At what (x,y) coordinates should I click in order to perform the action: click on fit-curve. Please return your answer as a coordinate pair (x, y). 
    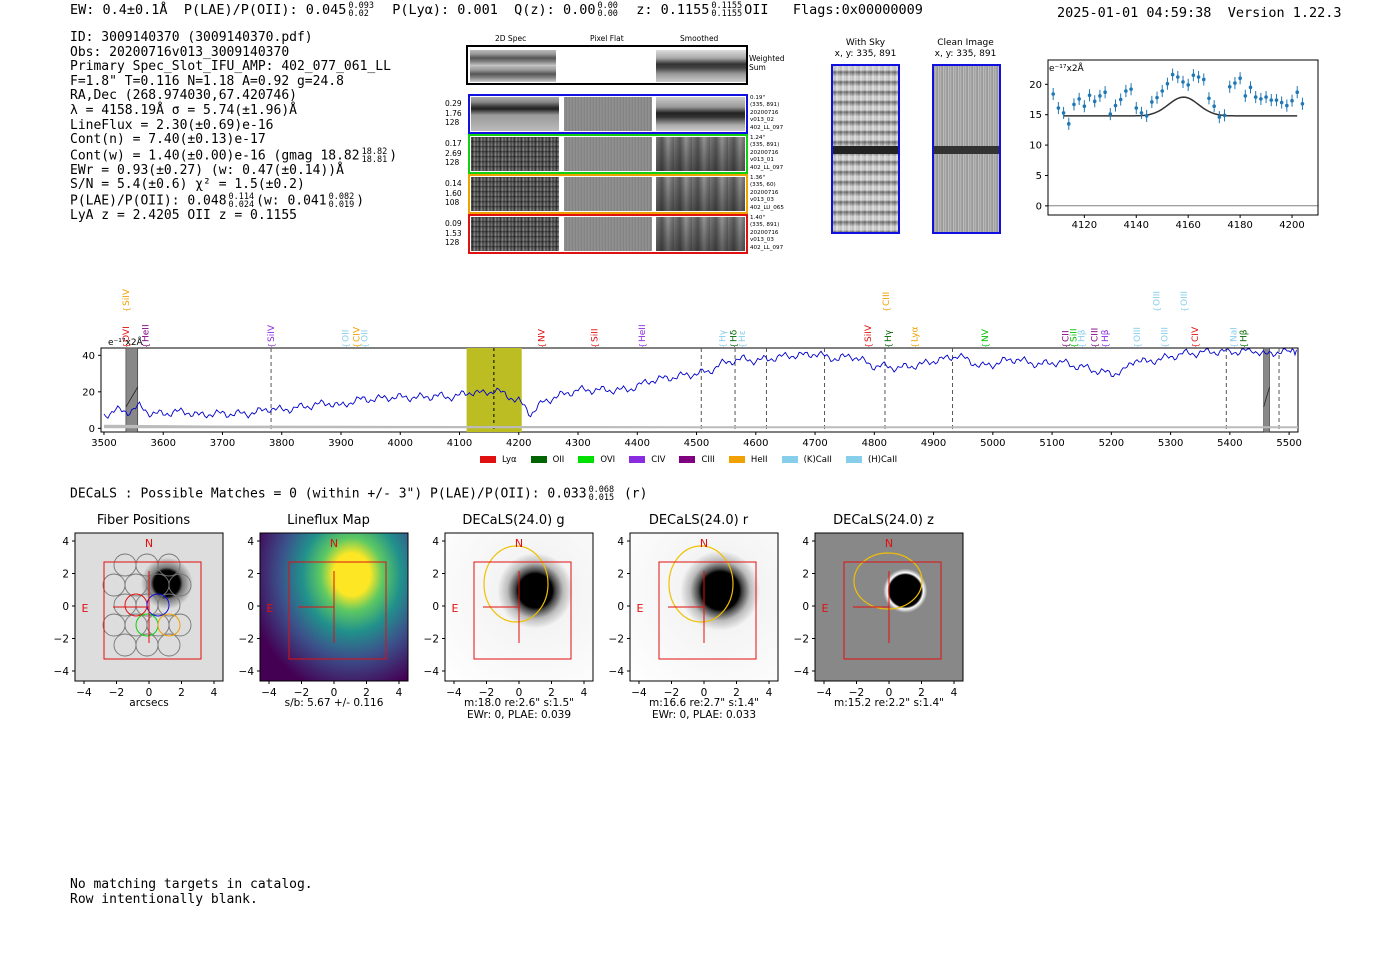
    Looking at the image, I should click on (1180, 106).